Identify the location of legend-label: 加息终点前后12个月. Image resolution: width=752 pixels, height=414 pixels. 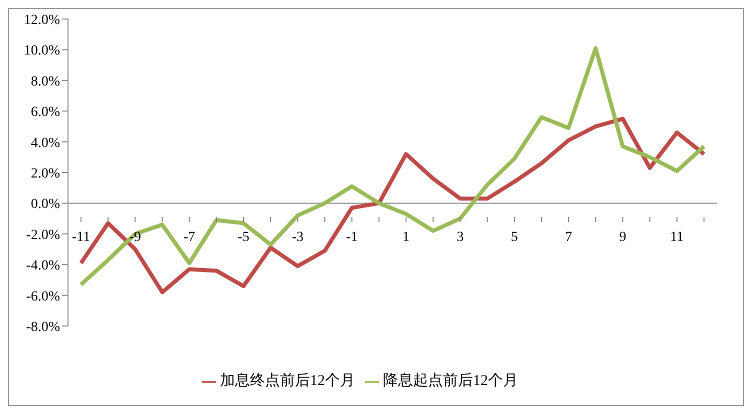
(287, 381).